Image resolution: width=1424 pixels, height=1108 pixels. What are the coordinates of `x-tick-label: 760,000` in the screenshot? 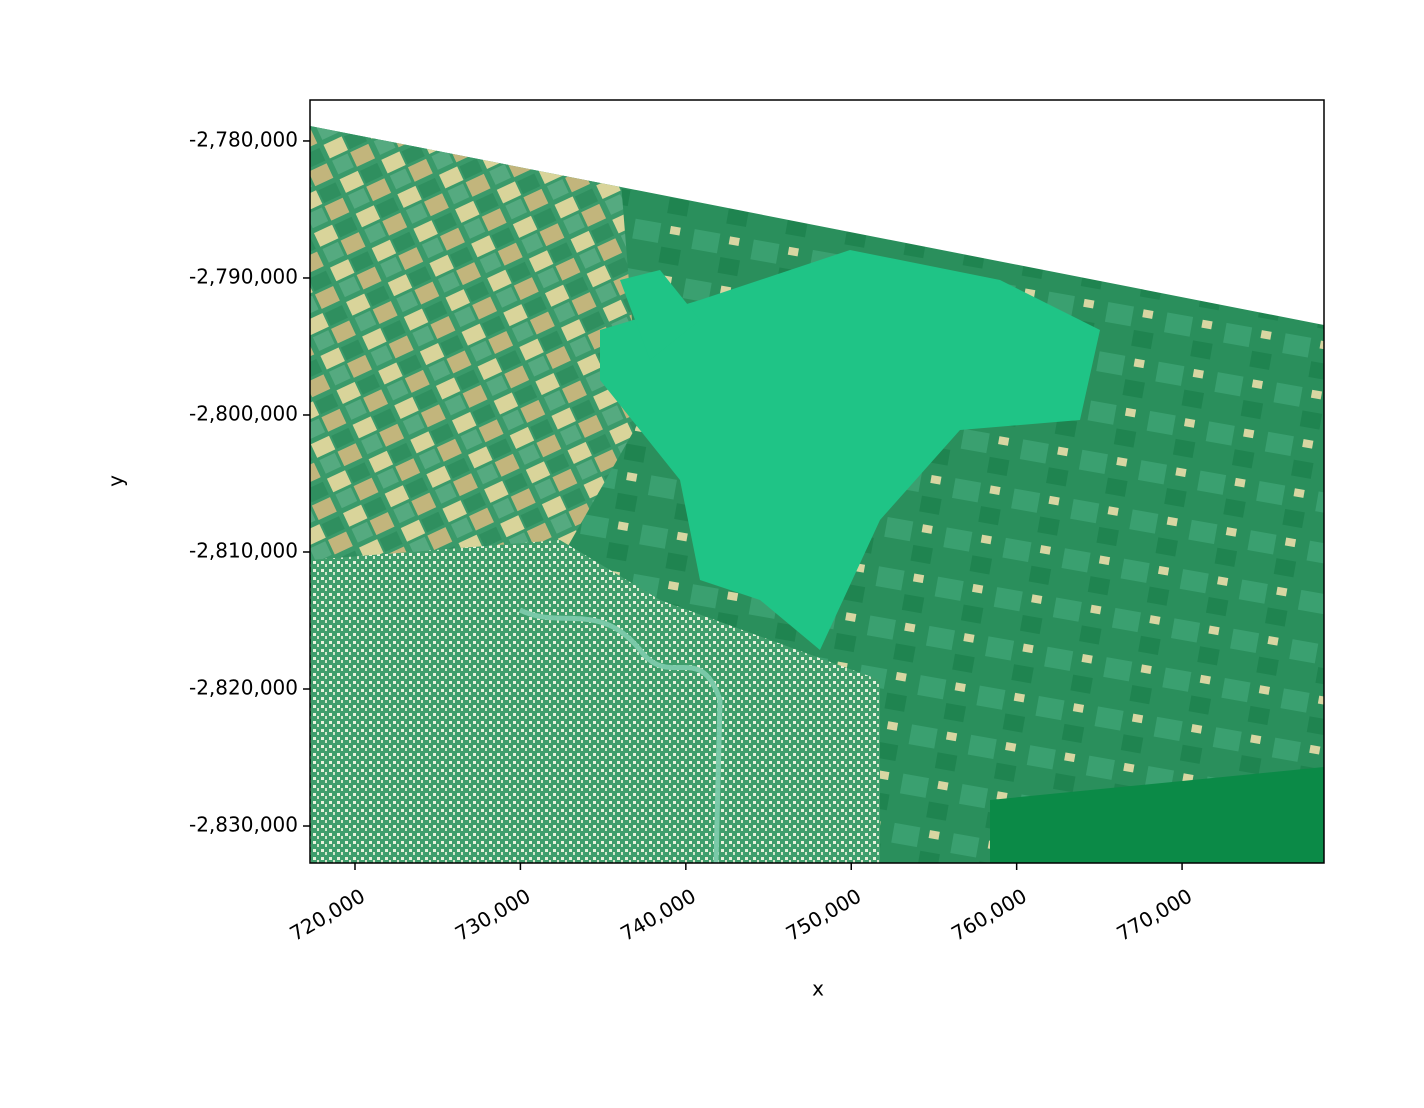 It's located at (989, 915).